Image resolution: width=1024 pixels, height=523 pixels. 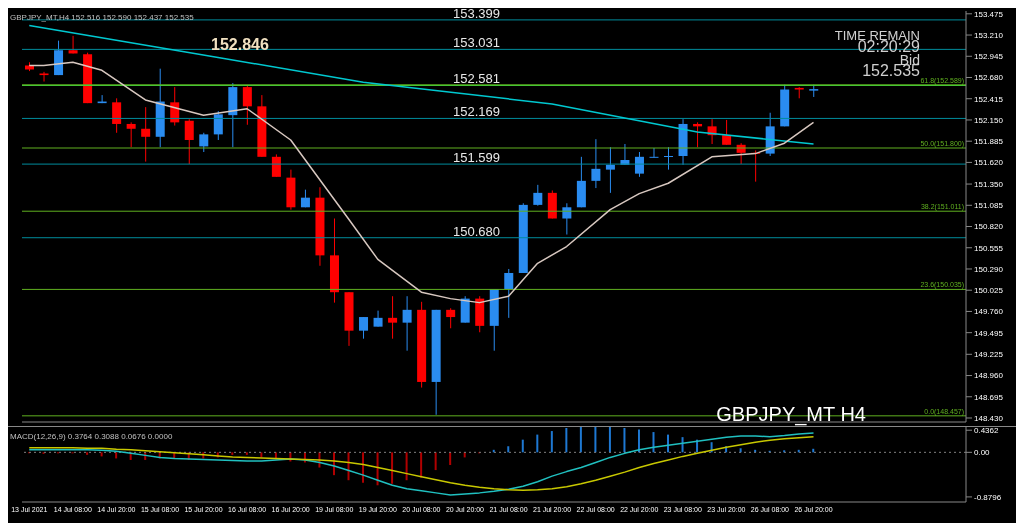 What do you see at coordinates (989, 312) in the screenshot?
I see `y-tick-label: 149.760` at bounding box center [989, 312].